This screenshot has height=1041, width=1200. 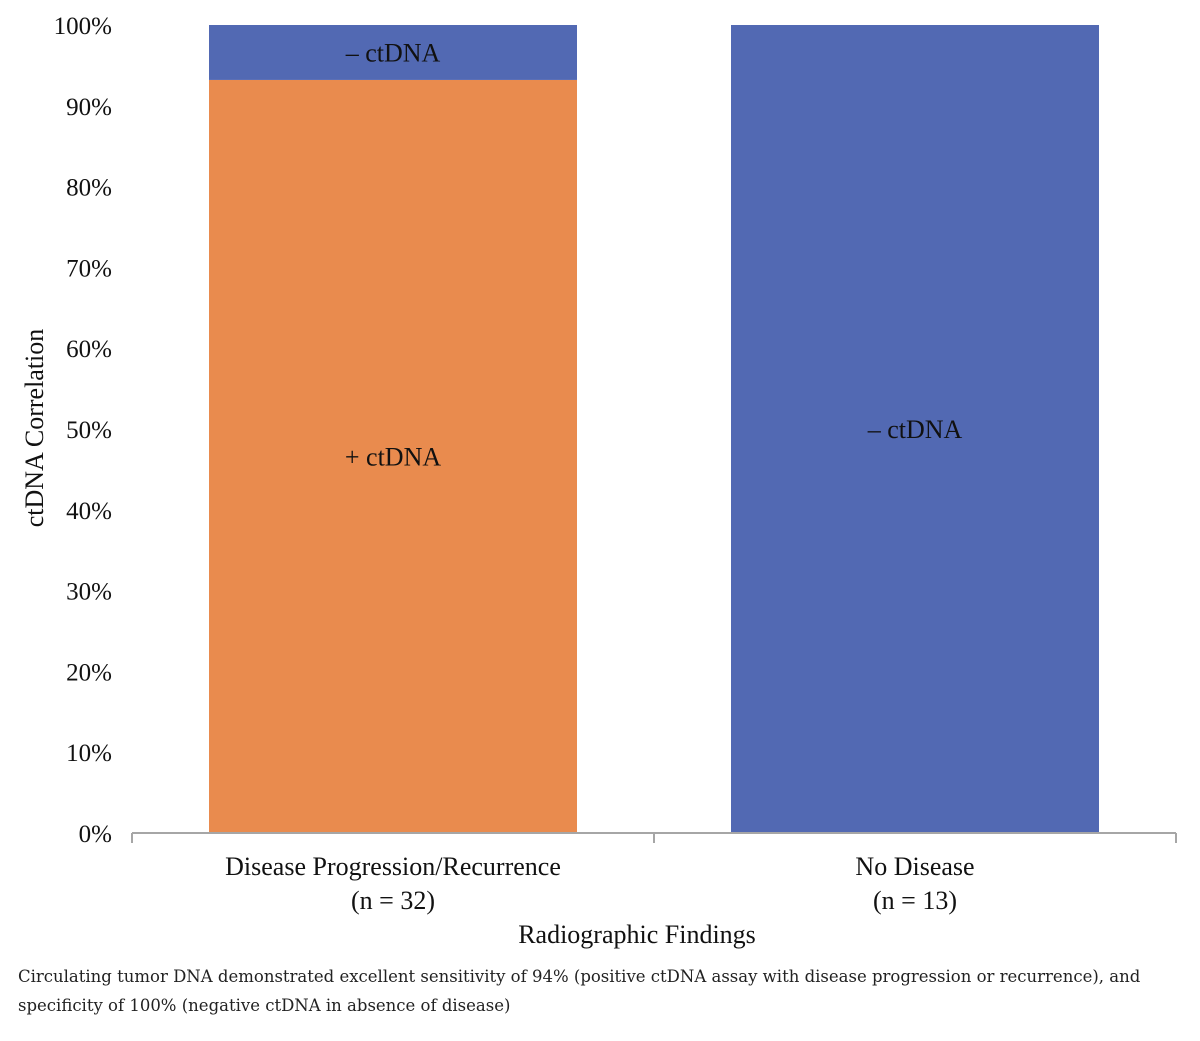 What do you see at coordinates (89, 430) in the screenshot?
I see `y-tick-label: 50%` at bounding box center [89, 430].